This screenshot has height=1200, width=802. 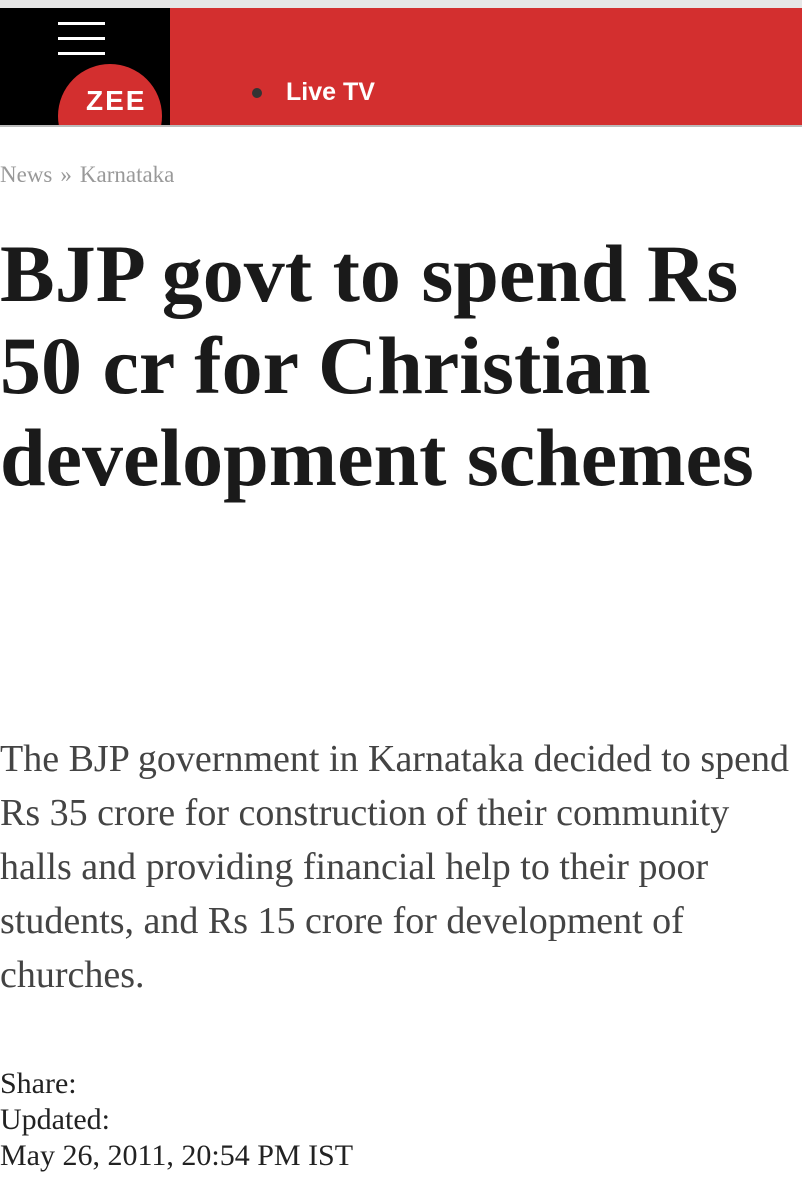 What do you see at coordinates (38, 1083) in the screenshot?
I see `share-label: Share:` at bounding box center [38, 1083].